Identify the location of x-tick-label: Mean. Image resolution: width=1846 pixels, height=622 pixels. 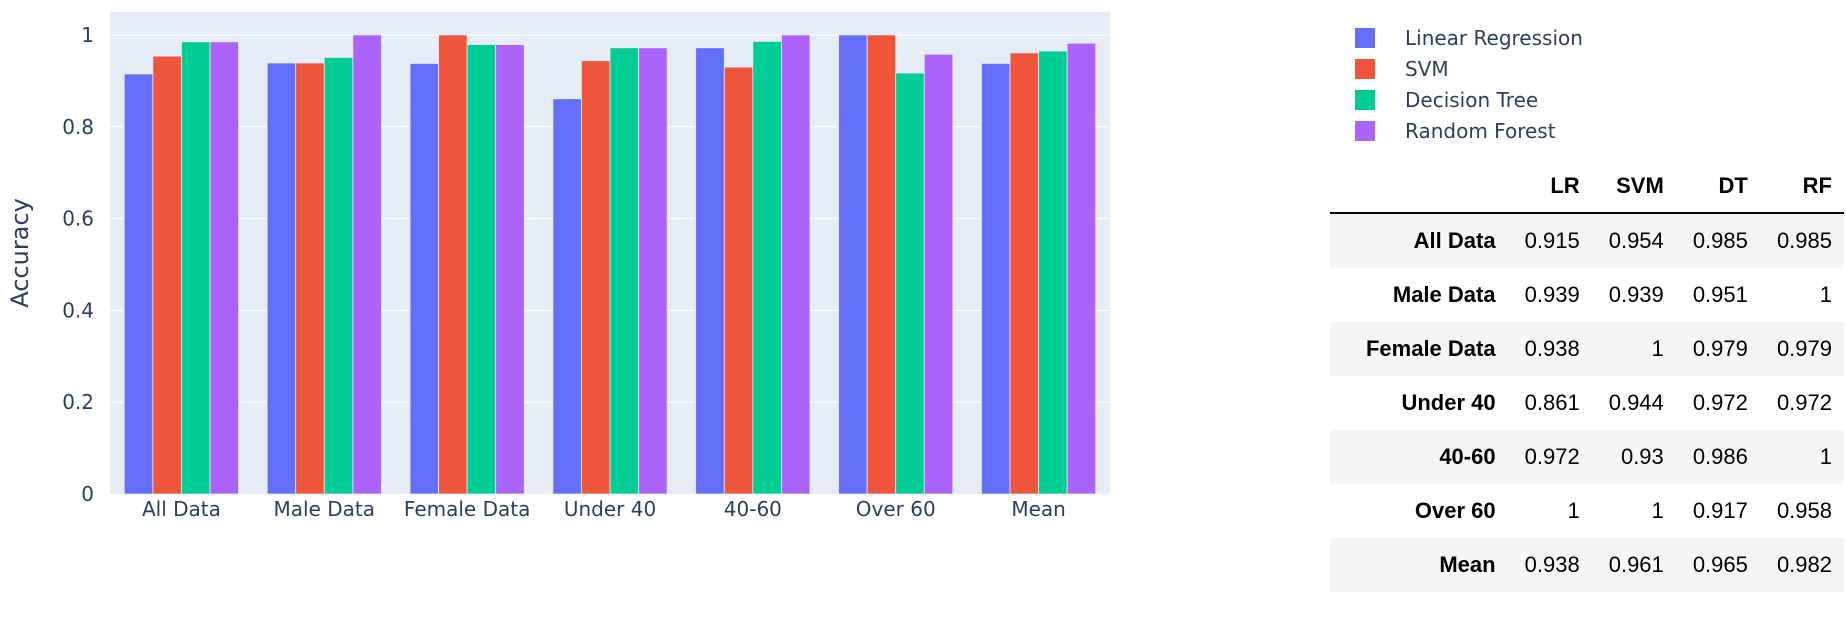
(1038, 509).